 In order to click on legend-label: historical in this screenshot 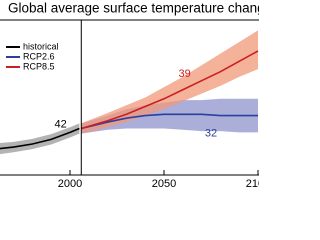, I will do `click(41, 46)`.